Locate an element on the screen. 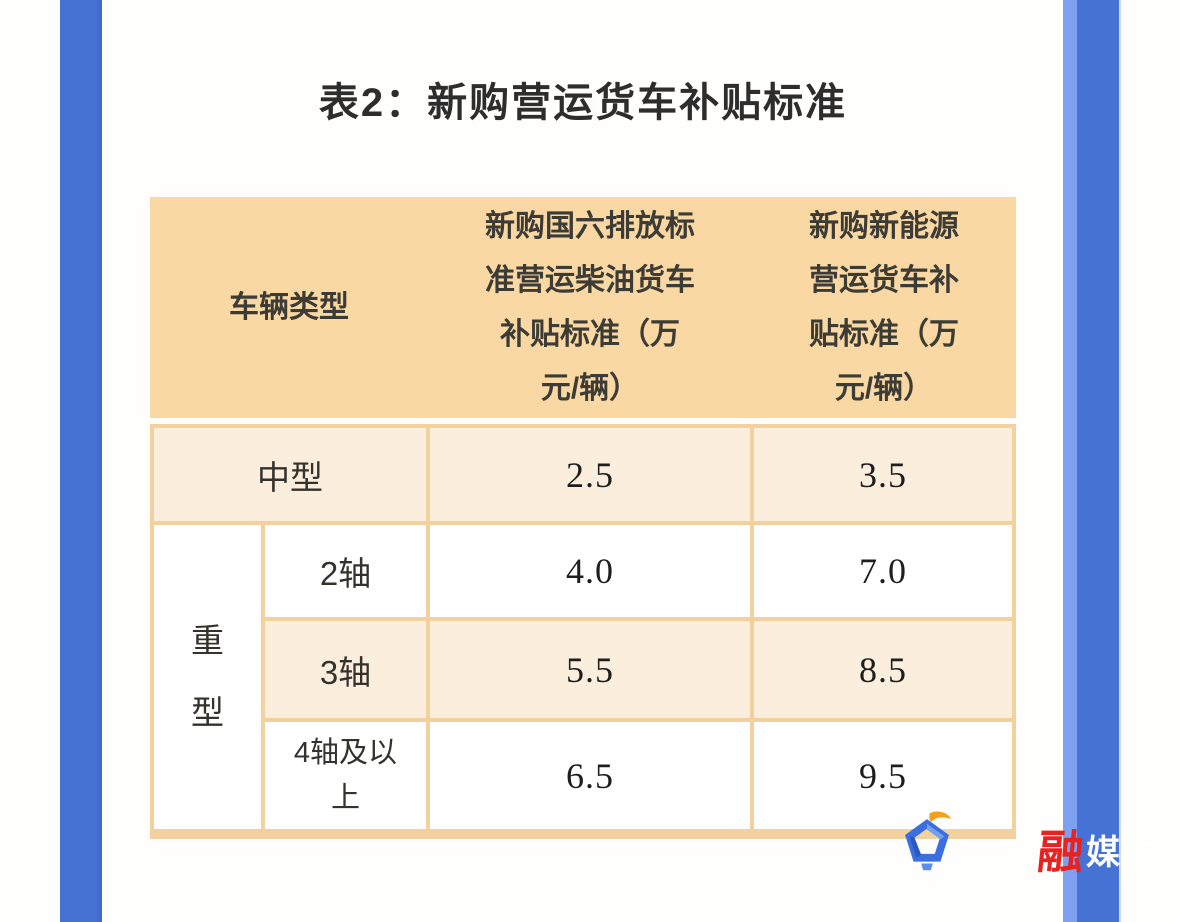 The width and height of the screenshot is (1179, 922). right-accent-bar is located at coordinates (1092, 461).